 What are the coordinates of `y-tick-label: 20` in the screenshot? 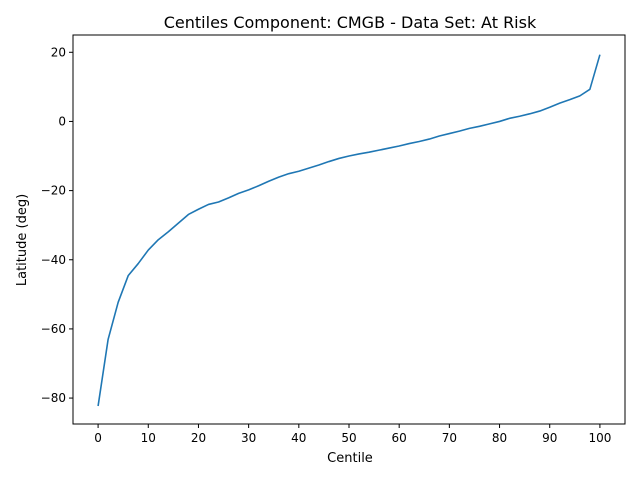 It's located at (58, 52).